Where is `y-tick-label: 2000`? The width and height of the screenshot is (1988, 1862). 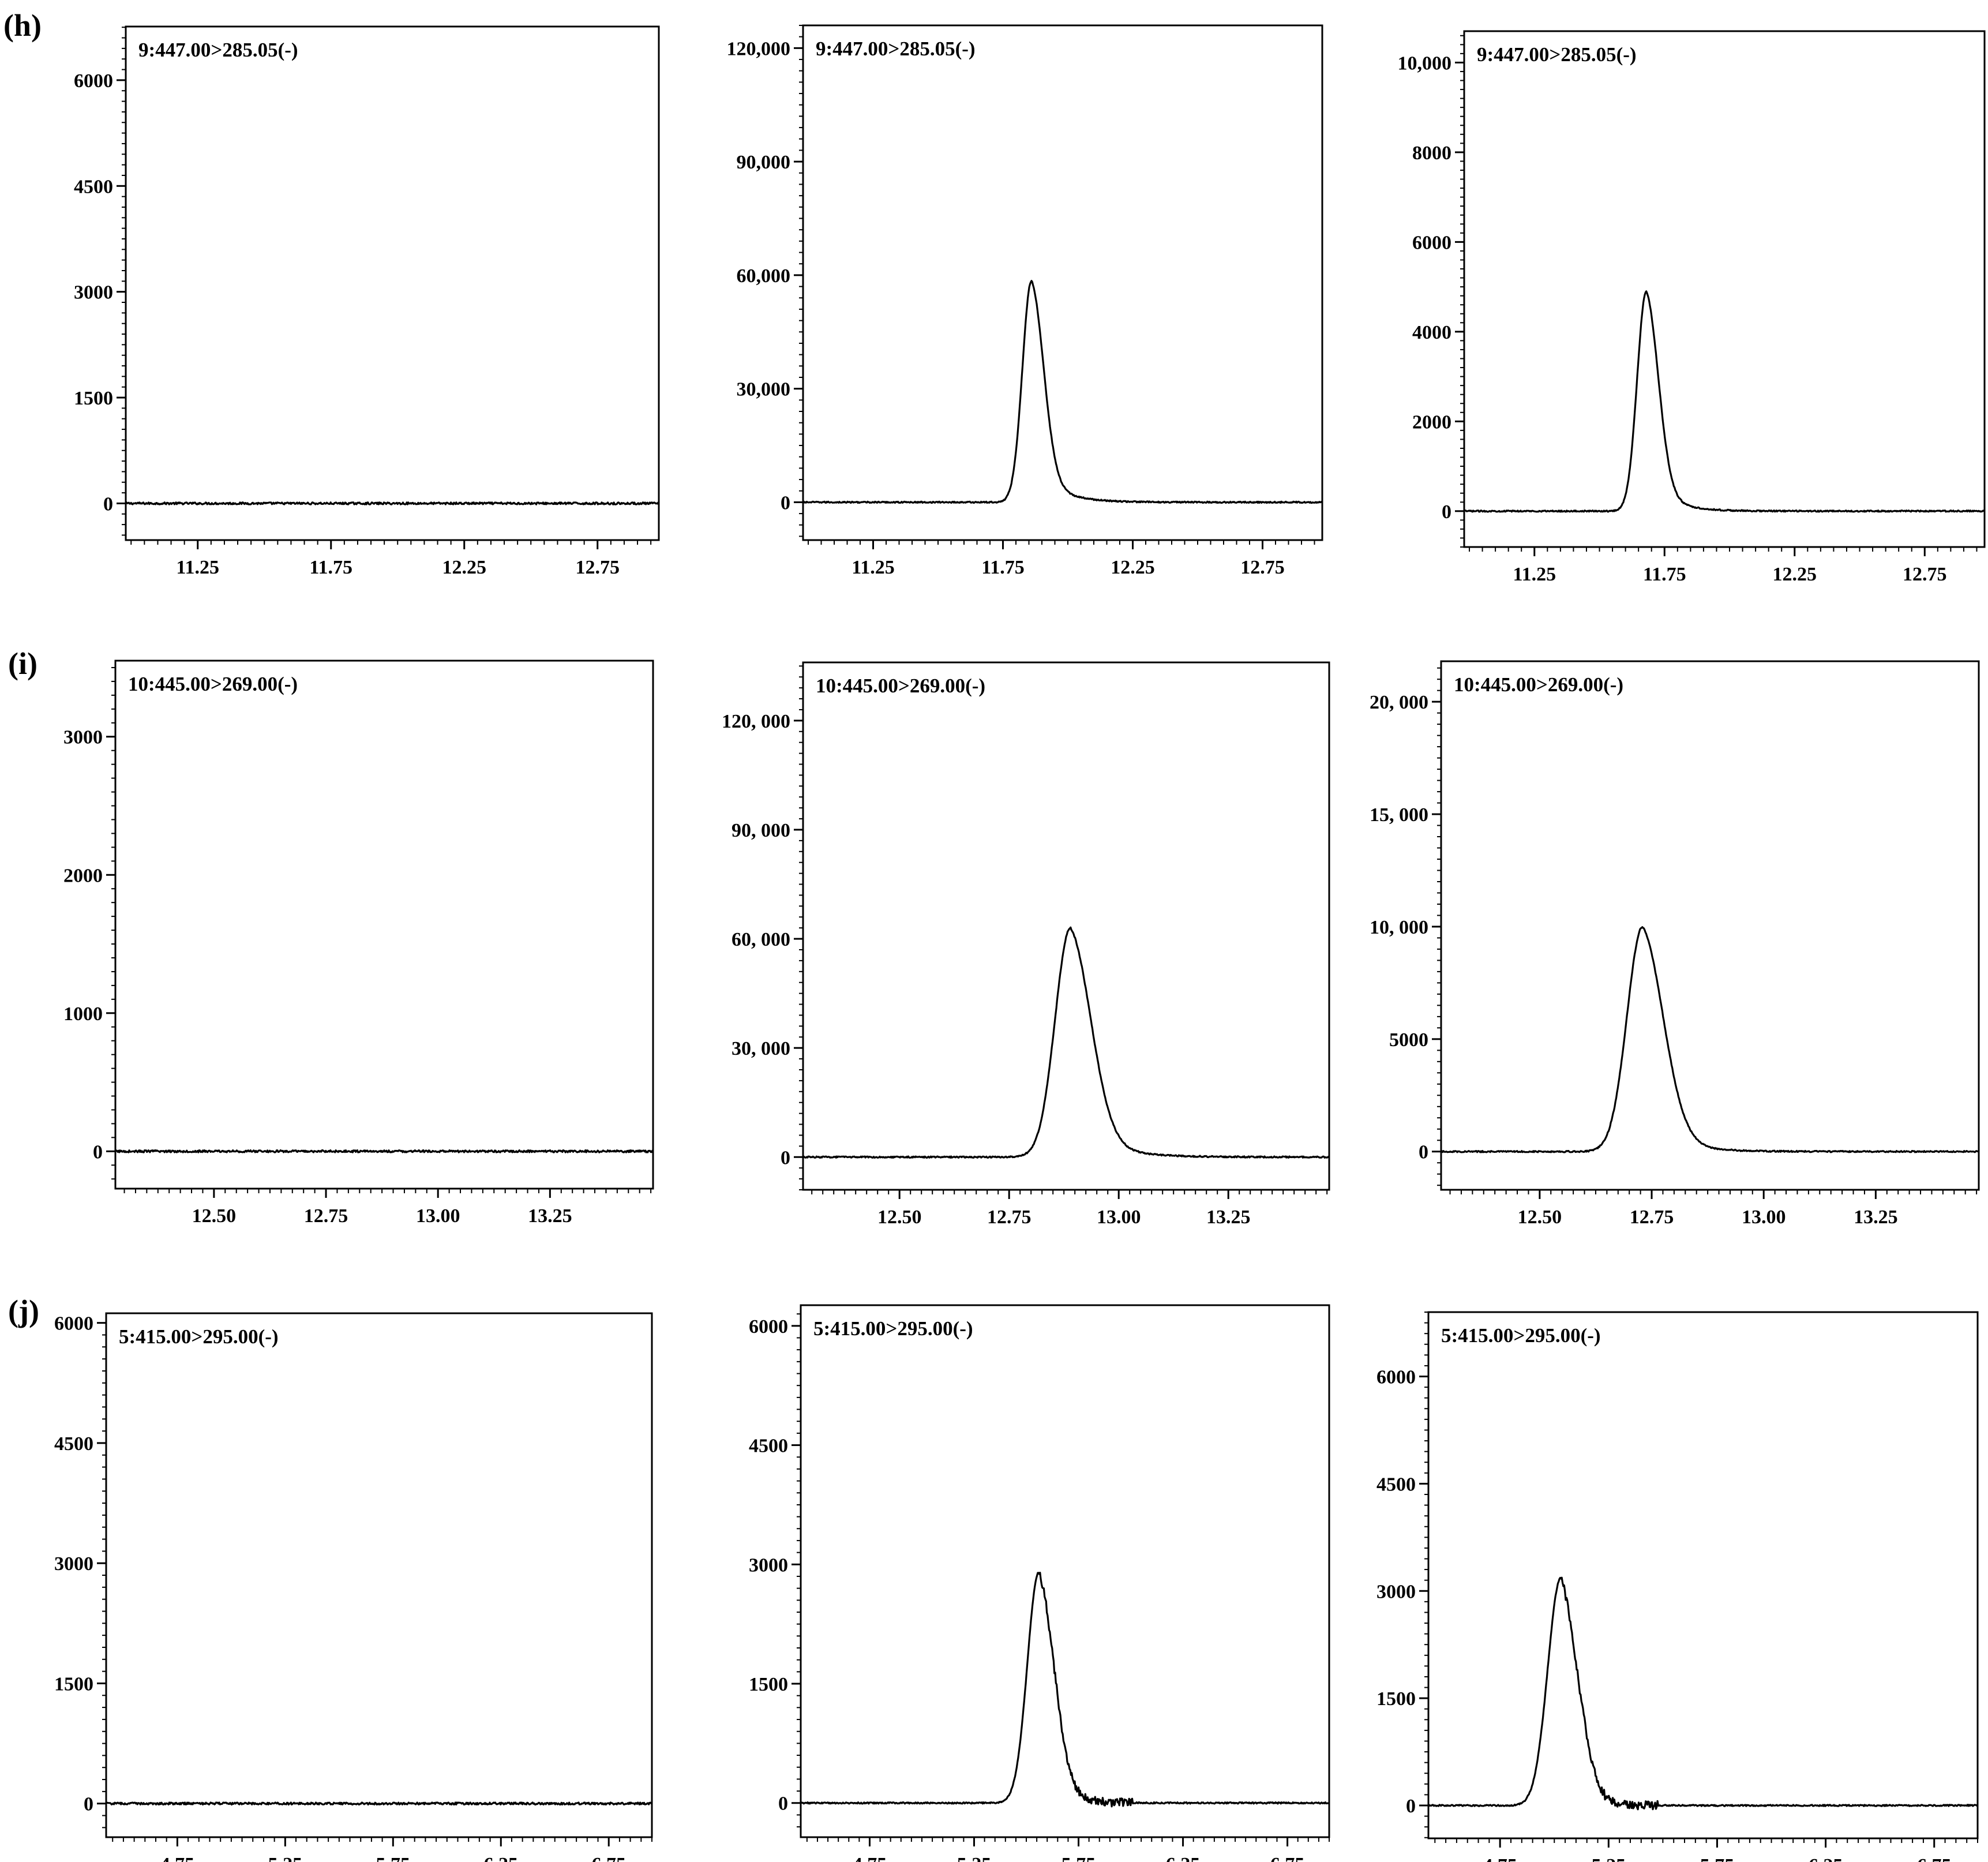
y-tick-label: 2000 is located at coordinates (83, 875).